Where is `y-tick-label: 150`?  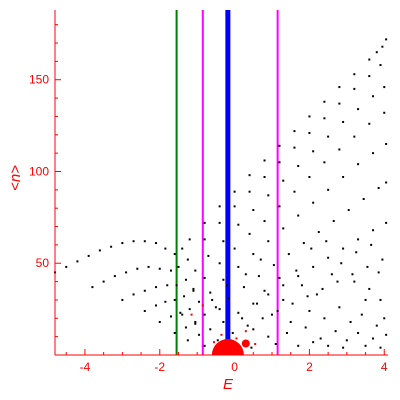
y-tick-label: 150 is located at coordinates (39, 80).